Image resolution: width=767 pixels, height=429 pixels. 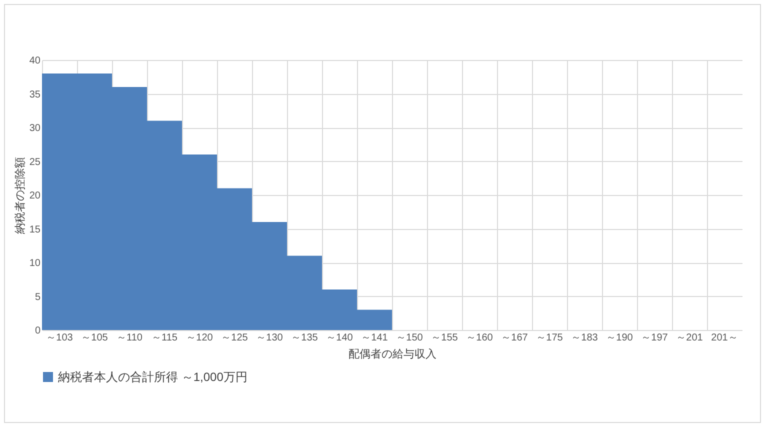 I want to click on y-tick-label: 10, so click(x=35, y=263).